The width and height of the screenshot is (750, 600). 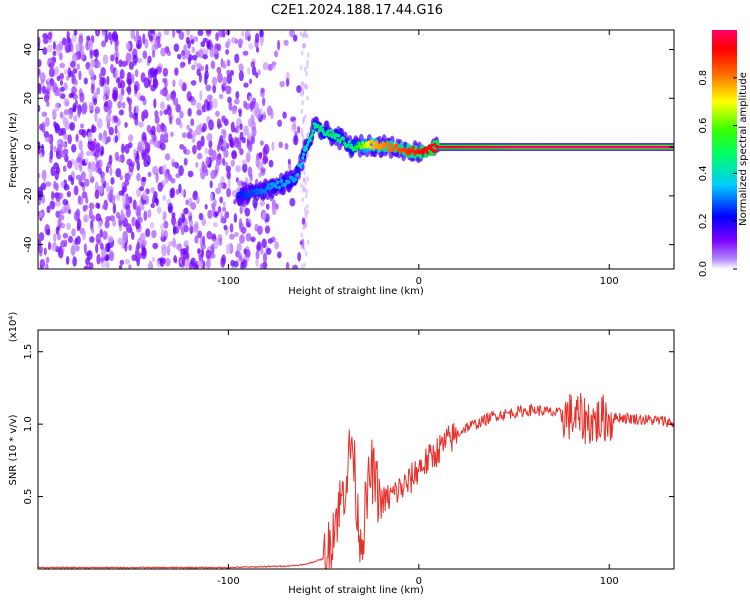 What do you see at coordinates (13, 449) in the screenshot?
I see `snr-y-label: SNR (10 * v/v)` at bounding box center [13, 449].